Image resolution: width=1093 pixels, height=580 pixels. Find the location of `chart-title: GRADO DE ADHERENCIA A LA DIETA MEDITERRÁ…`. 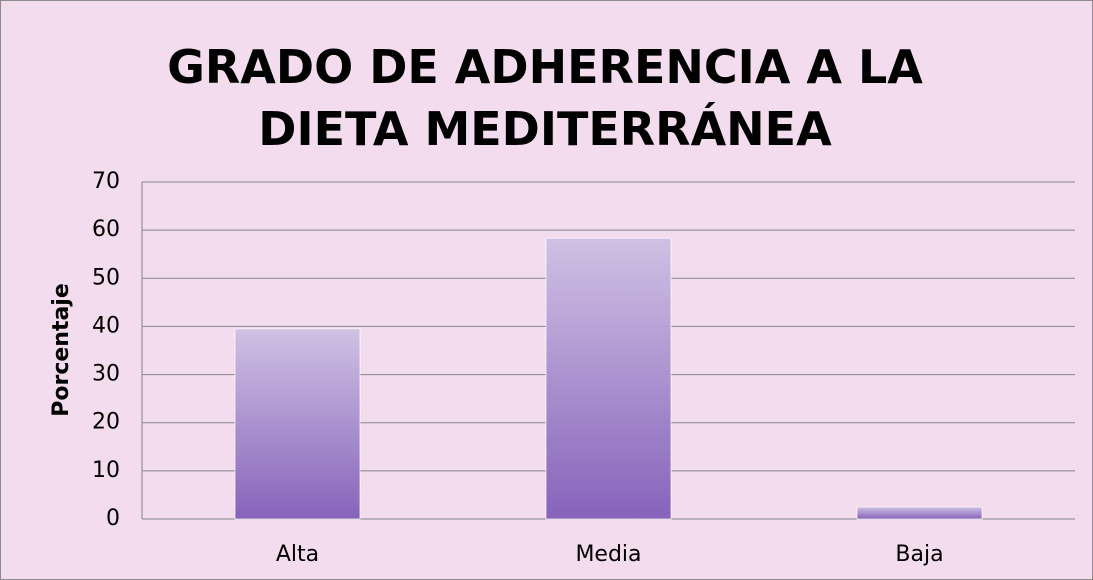

chart-title: GRADO DE ADHERENCIA A LA DIETA MEDITERRÁ… is located at coordinates (545, 98).